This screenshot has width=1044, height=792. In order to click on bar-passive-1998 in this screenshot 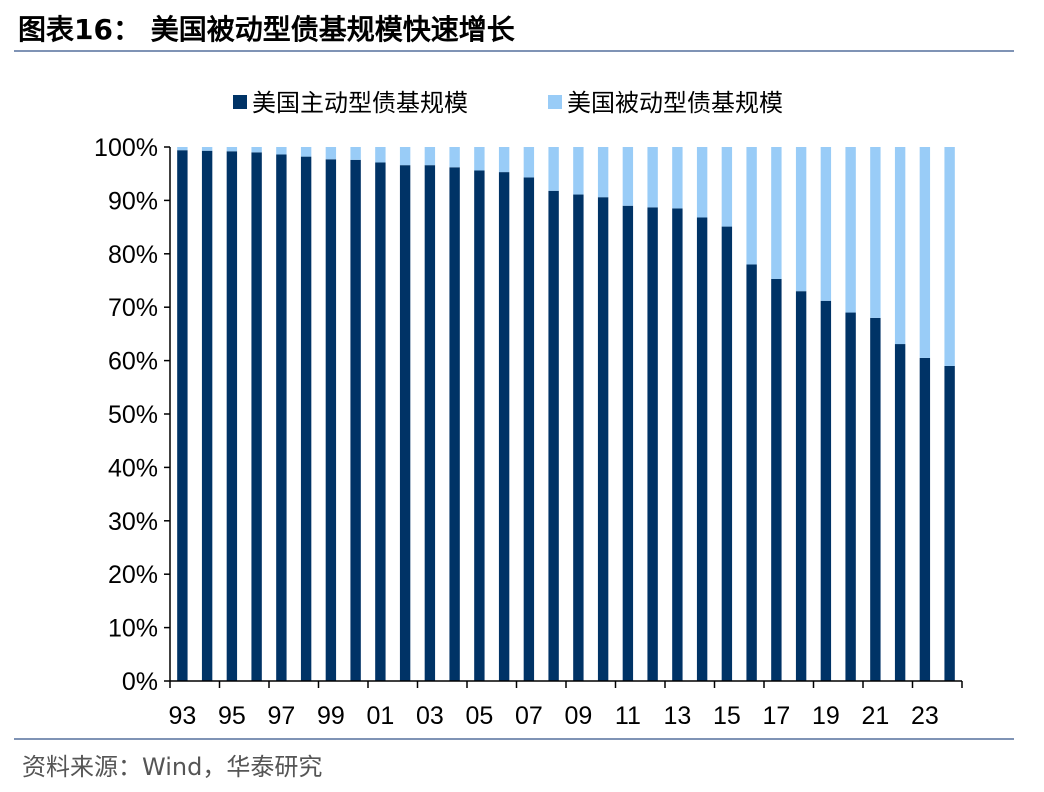, I will do `click(306, 152)`.